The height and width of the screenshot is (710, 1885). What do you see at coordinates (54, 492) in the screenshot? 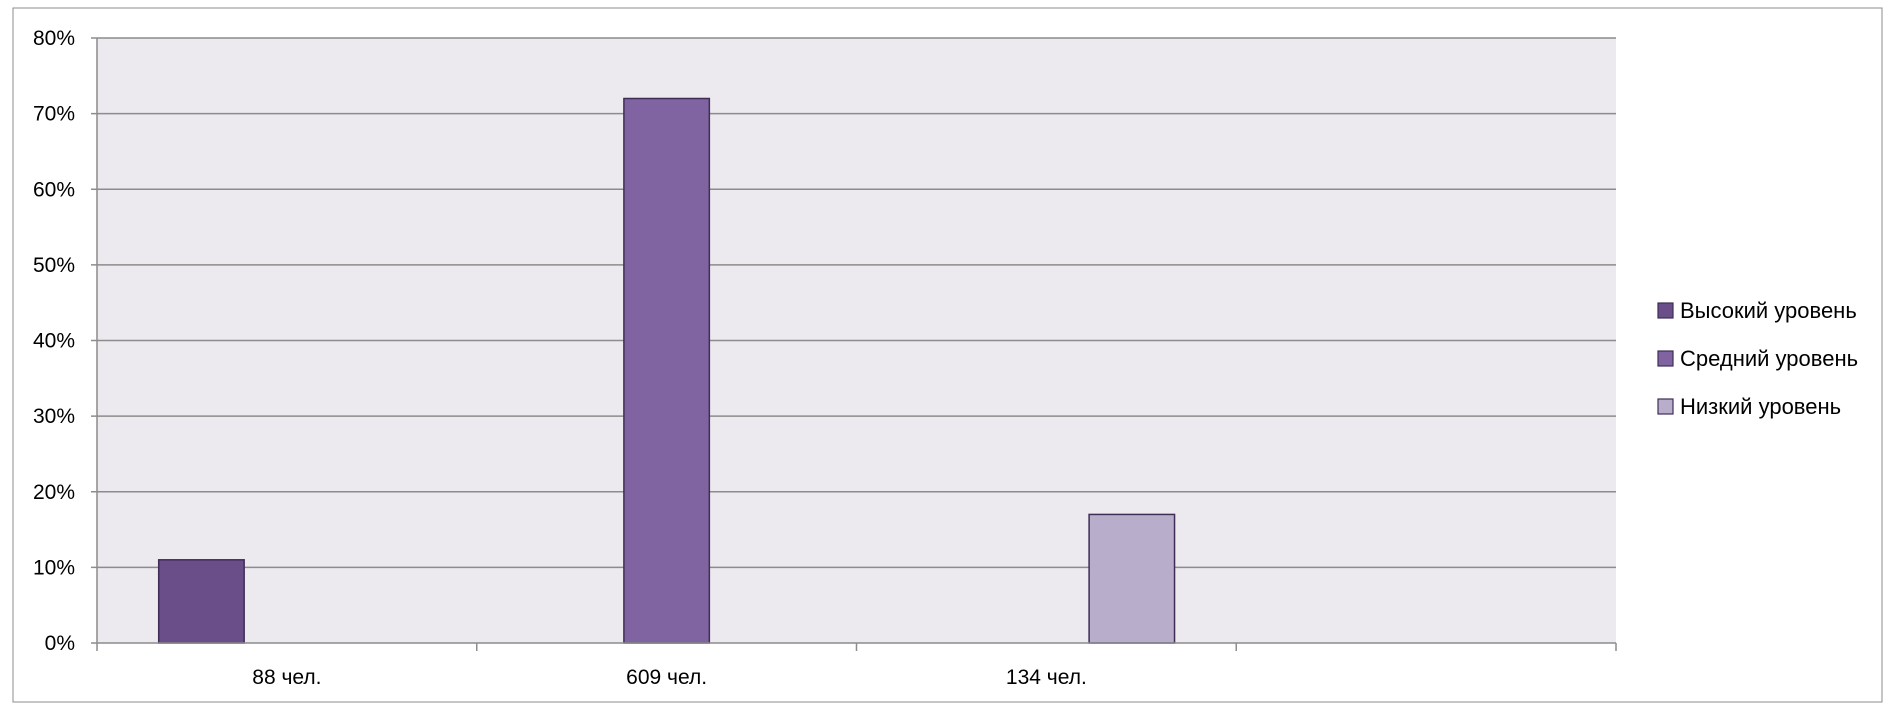
I see `y-tick-label: 20%` at bounding box center [54, 492].